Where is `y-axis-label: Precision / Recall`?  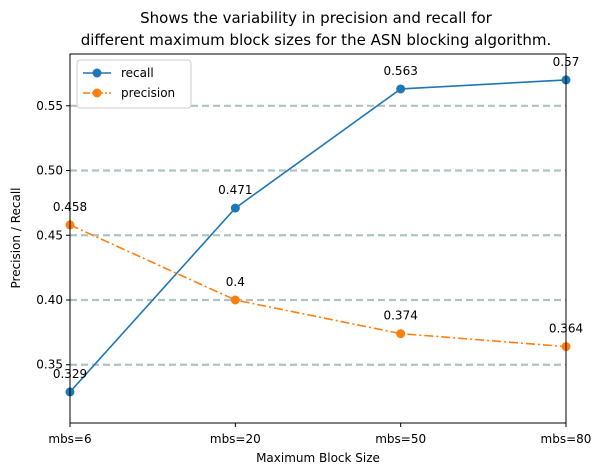
y-axis-label: Precision / Recall is located at coordinates (16, 237).